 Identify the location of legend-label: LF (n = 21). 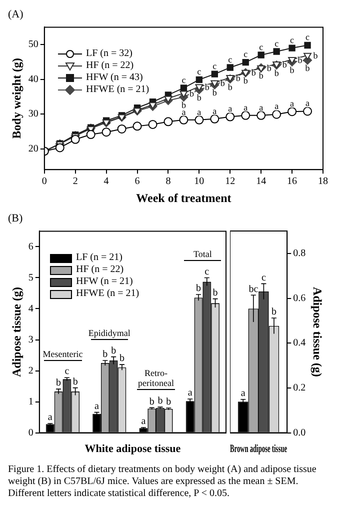
(99, 258).